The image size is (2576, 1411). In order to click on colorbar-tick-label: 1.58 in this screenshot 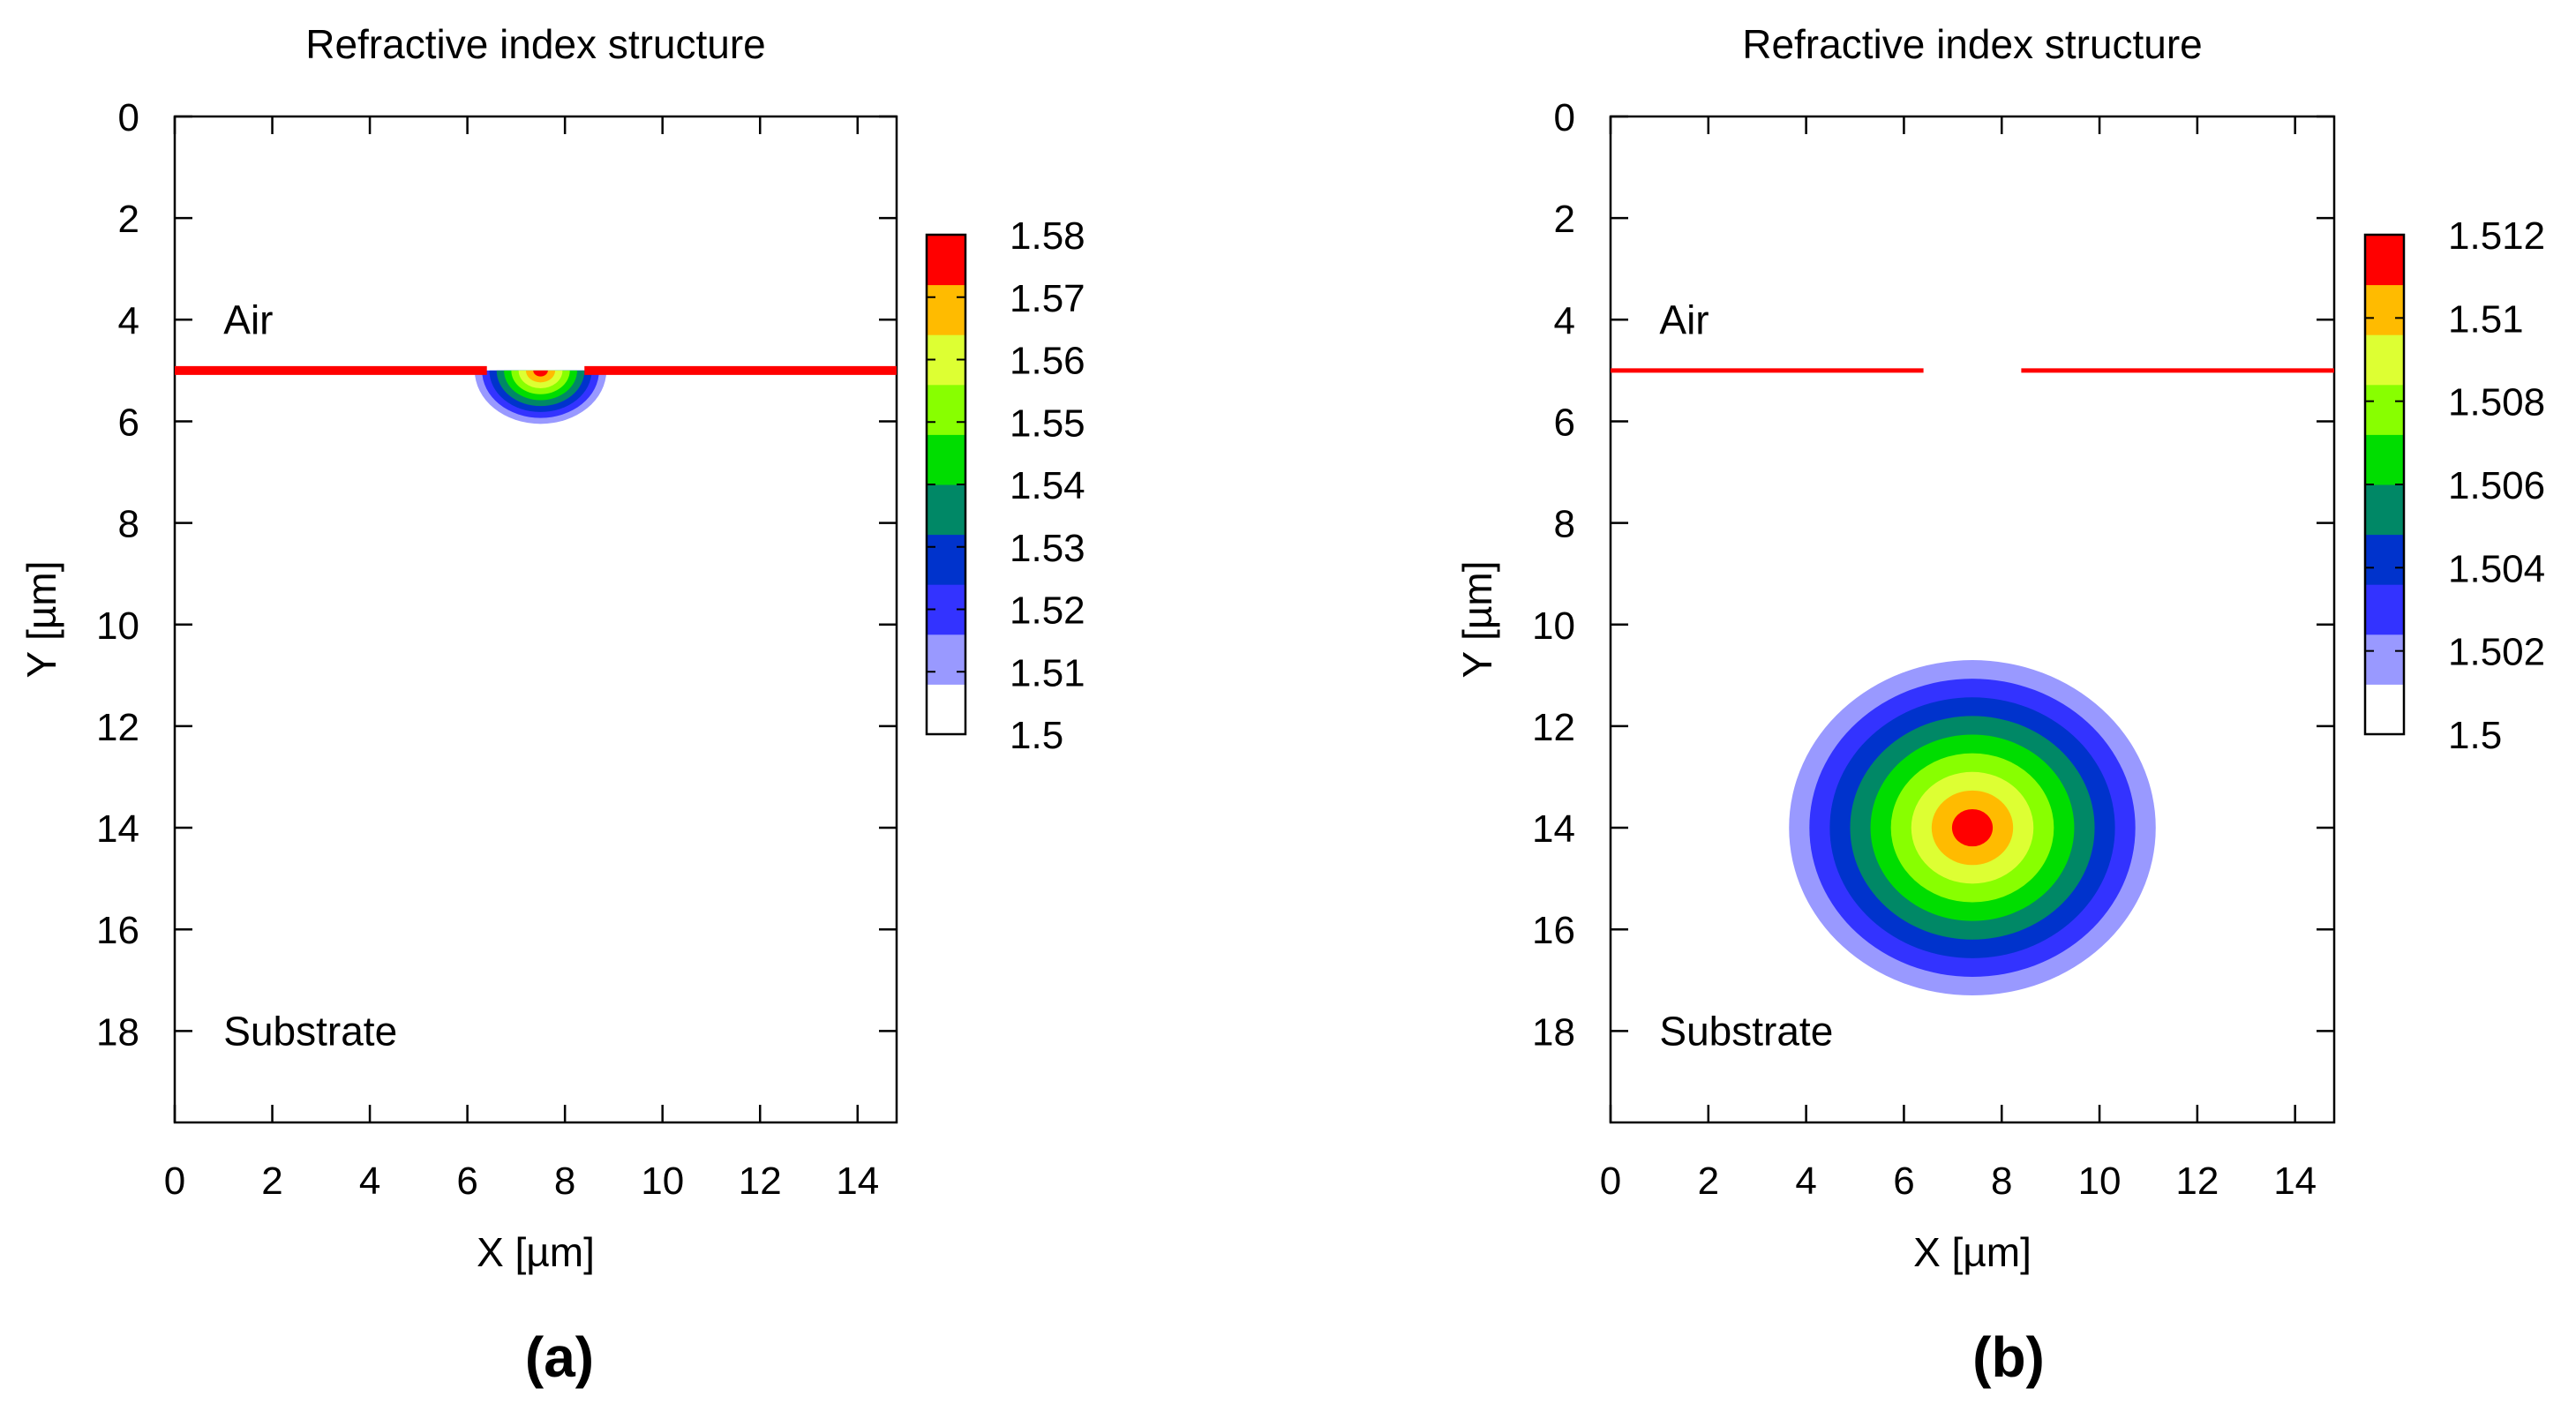, I will do `click(1047, 236)`.